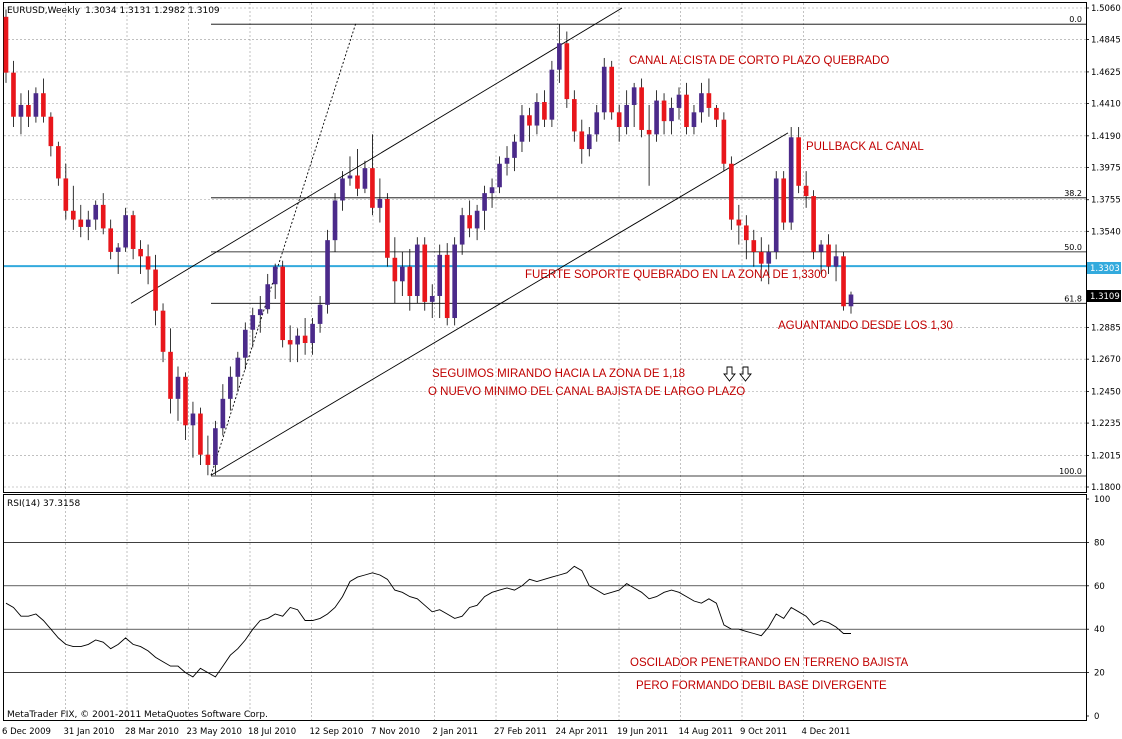 This screenshot has width=1122, height=739. What do you see at coordinates (337, 732) in the screenshot?
I see `date-tick-label: 12 Sep 2010` at bounding box center [337, 732].